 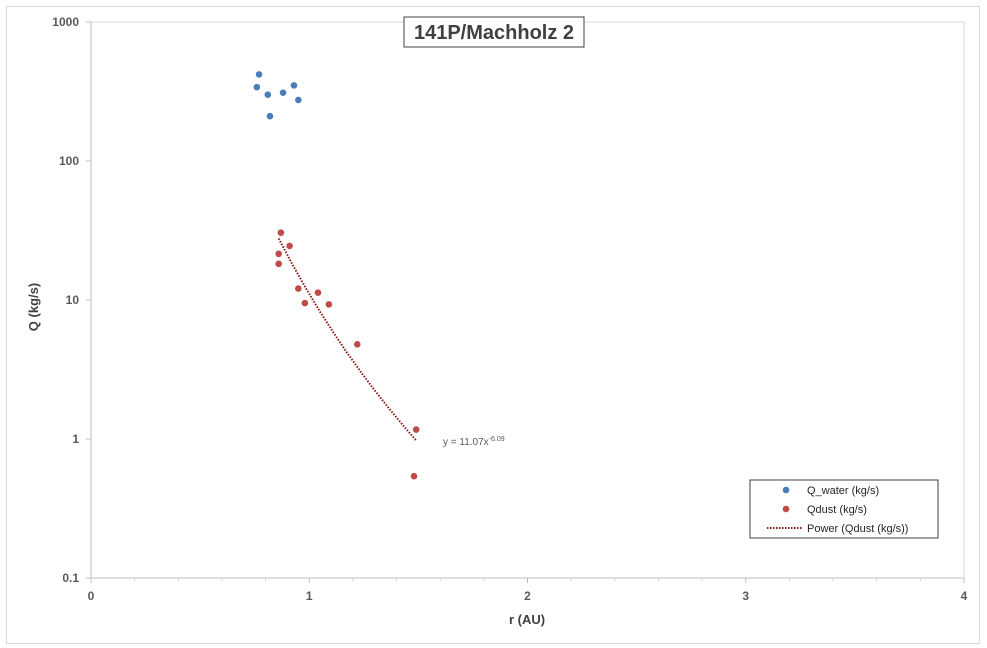 I want to click on x-tick-label: 4, so click(x=964, y=596).